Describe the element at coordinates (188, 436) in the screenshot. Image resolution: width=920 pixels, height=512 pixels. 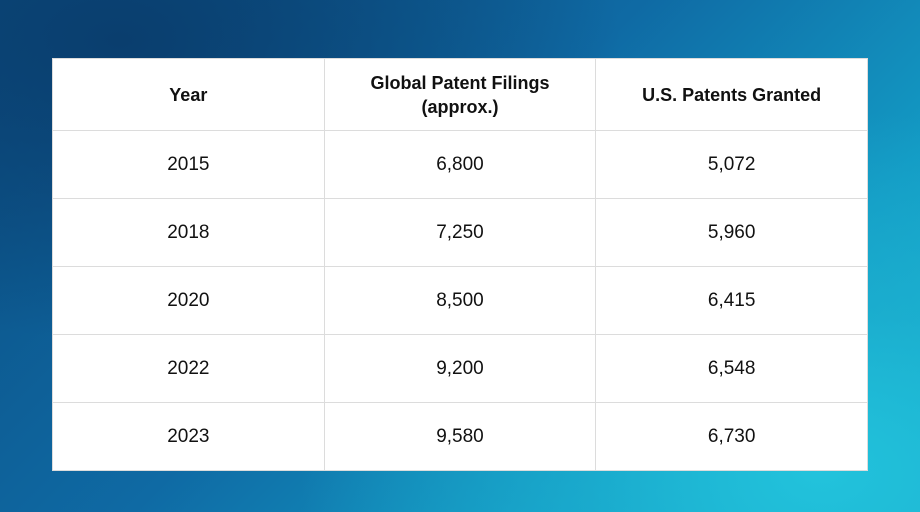
I see `table-cell: 2023` at that location.